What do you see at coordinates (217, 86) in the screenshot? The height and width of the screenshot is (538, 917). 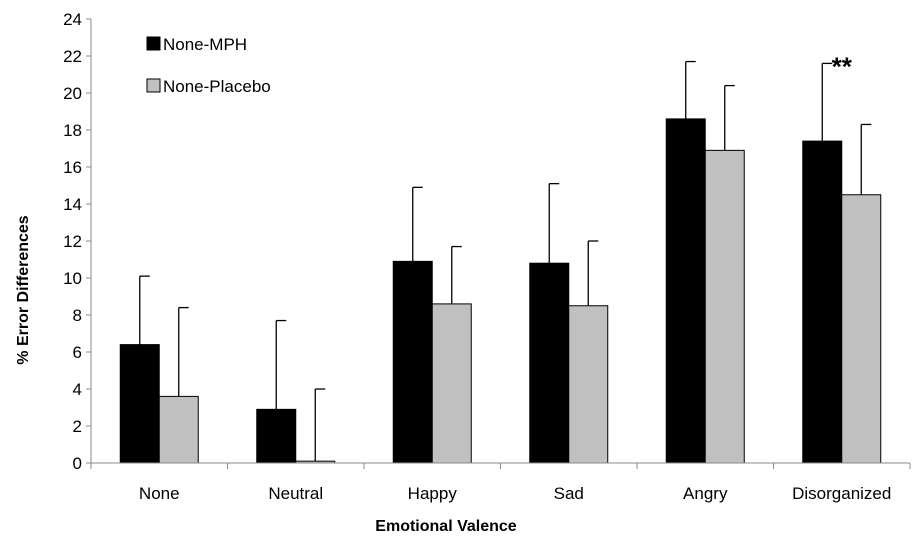 I see `legend-label-none-placebo: None-Placebo` at bounding box center [217, 86].